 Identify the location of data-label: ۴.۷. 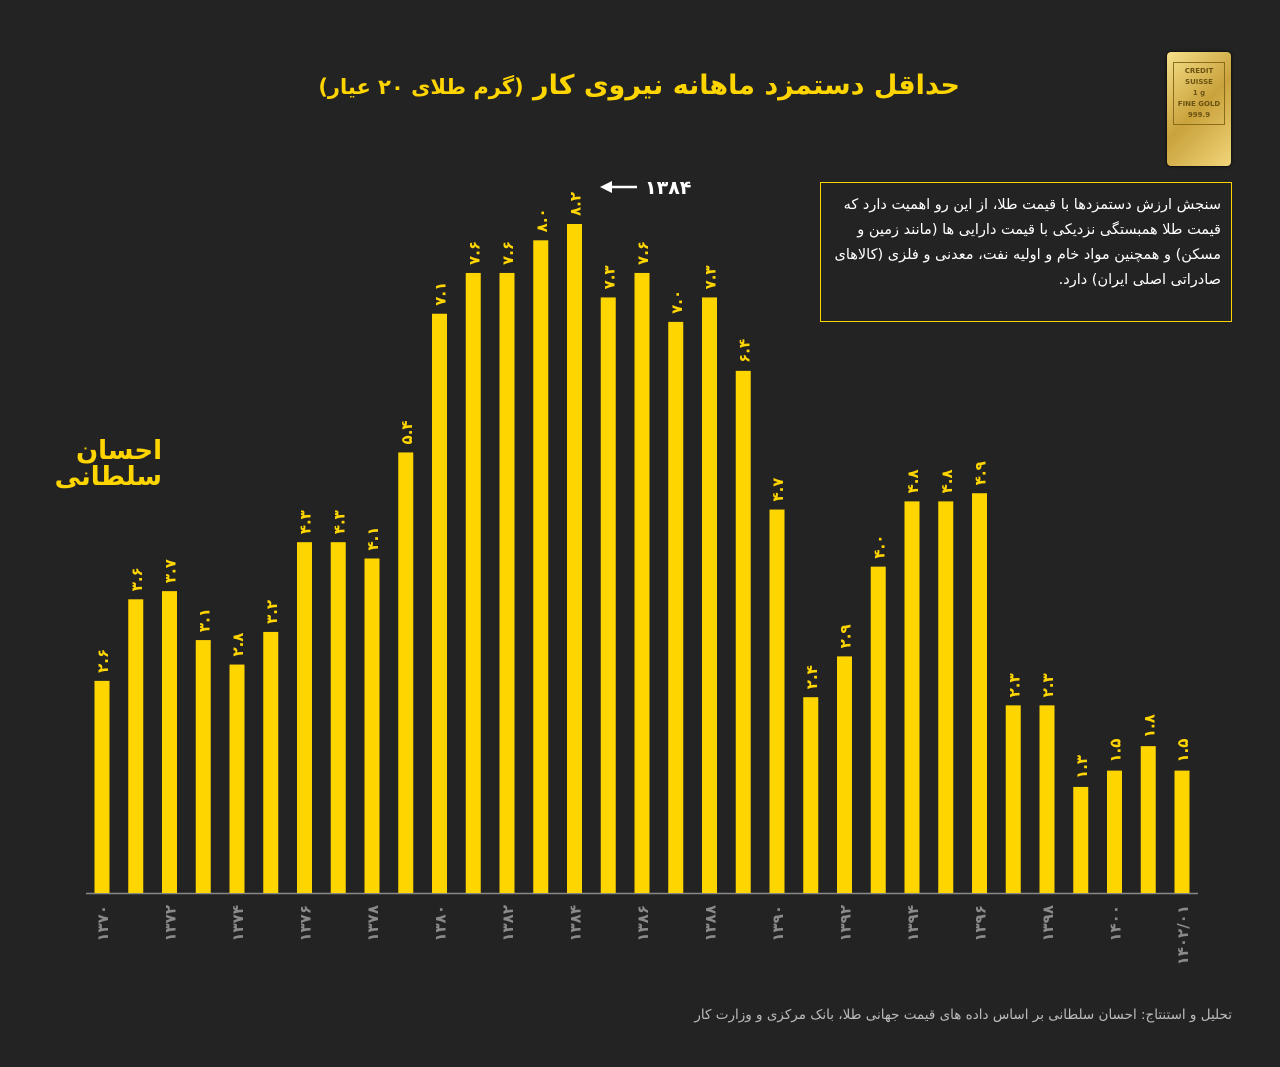
(778, 490).